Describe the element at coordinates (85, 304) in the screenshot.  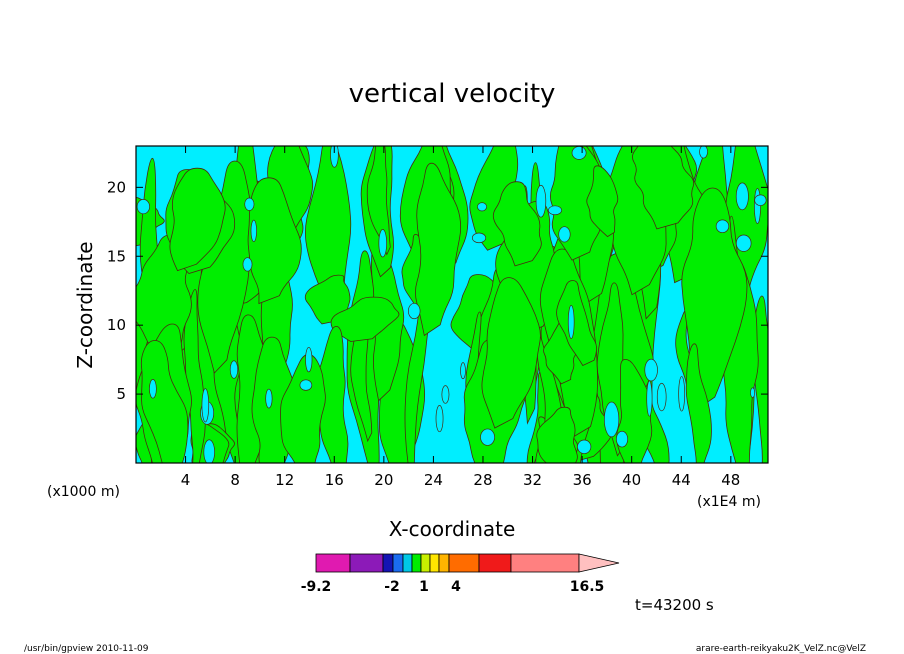
I see `y-axis-title: Z-coordinate` at that location.